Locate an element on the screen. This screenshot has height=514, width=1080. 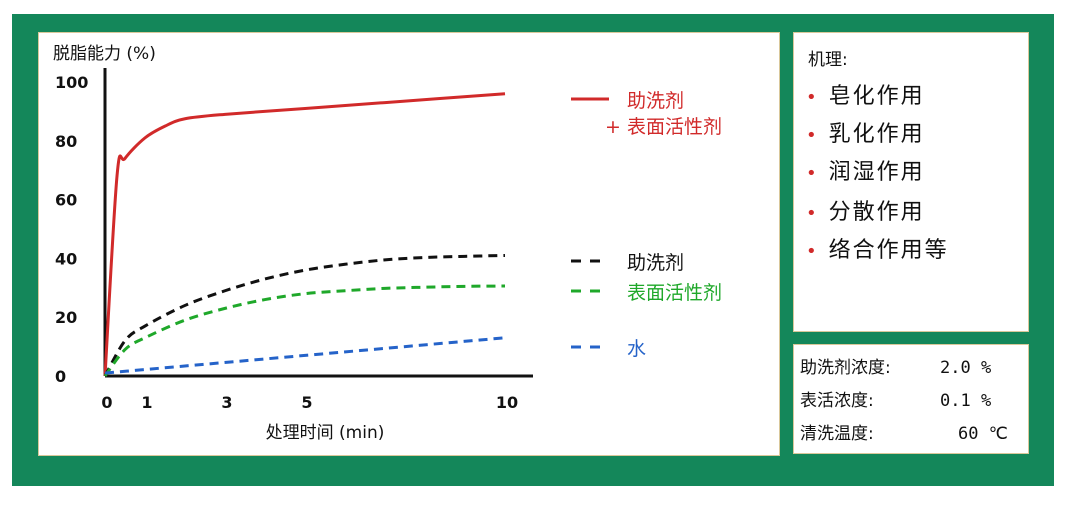
mechanism-item: • 分散作用 is located at coordinates (865, 212).